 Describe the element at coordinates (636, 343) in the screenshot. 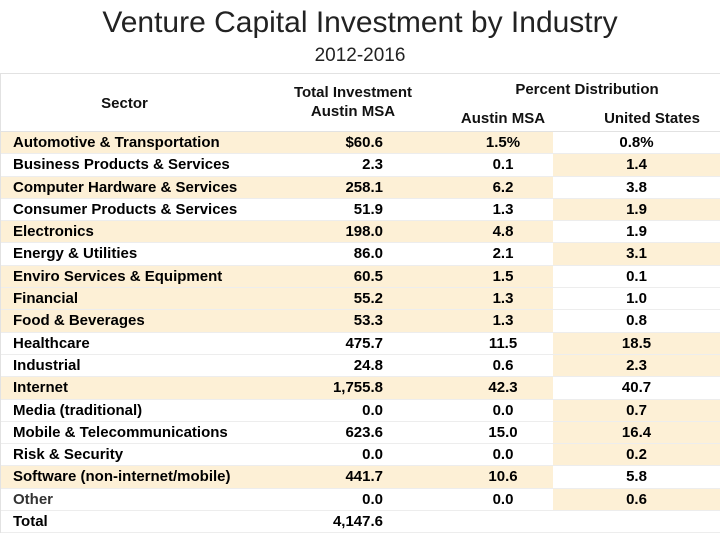

I see `us-pct-cell: 18.5` at that location.